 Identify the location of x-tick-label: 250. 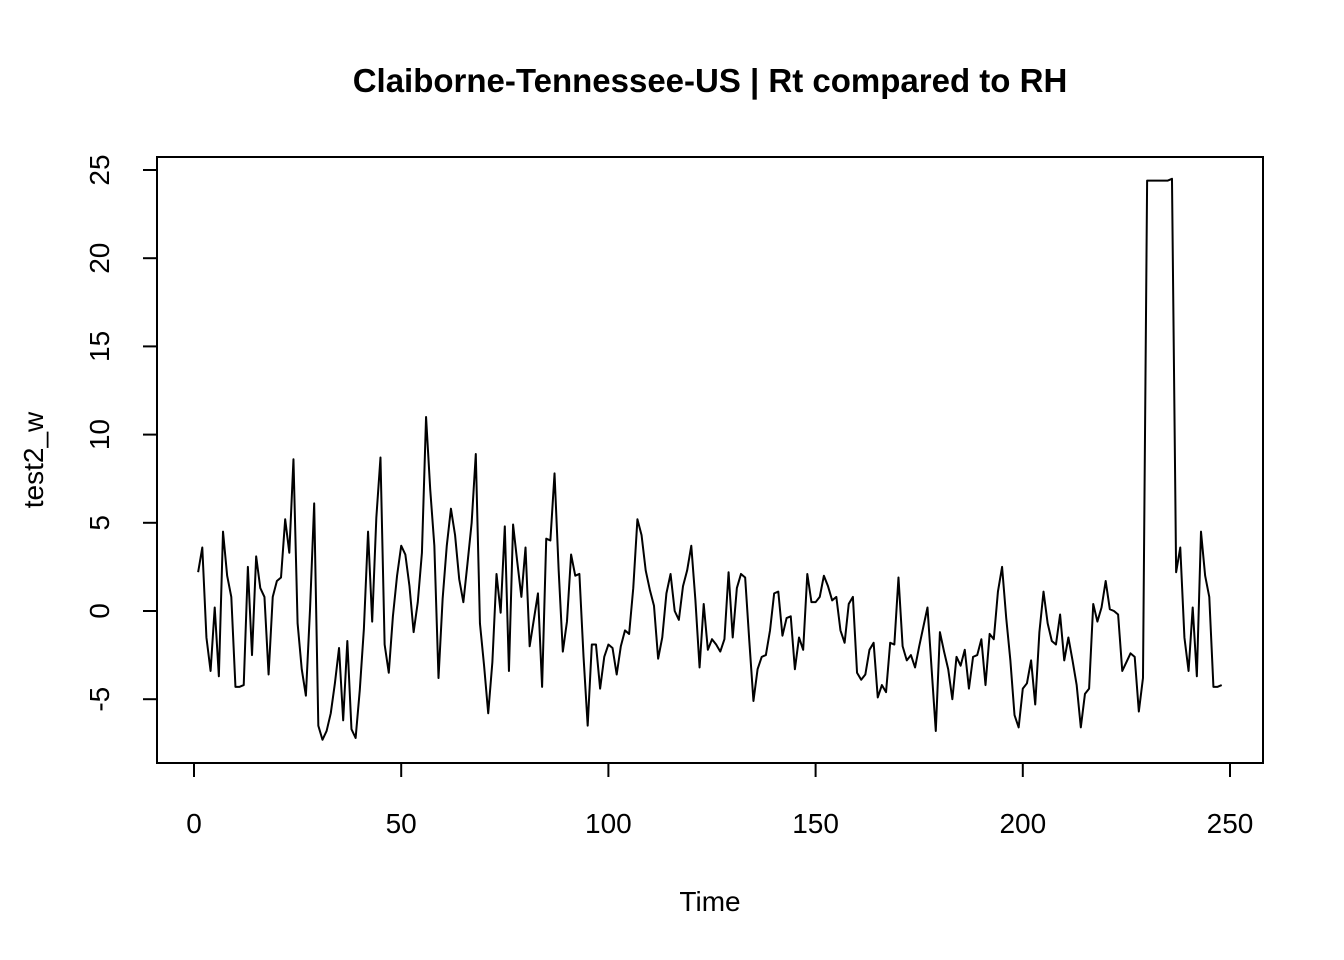
(1230, 823).